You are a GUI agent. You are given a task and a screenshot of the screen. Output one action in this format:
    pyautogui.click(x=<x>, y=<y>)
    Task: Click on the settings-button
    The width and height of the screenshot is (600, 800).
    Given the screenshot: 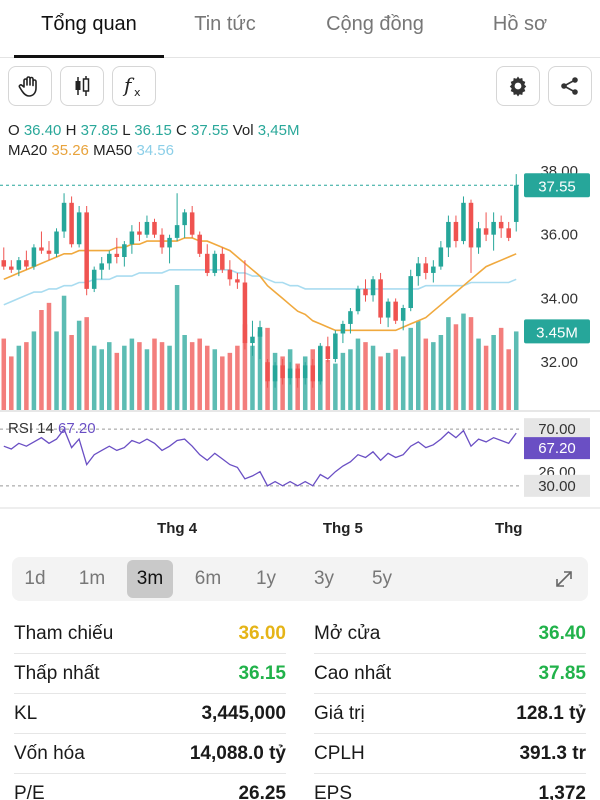 What is the action you would take?
    pyautogui.click(x=518, y=86)
    